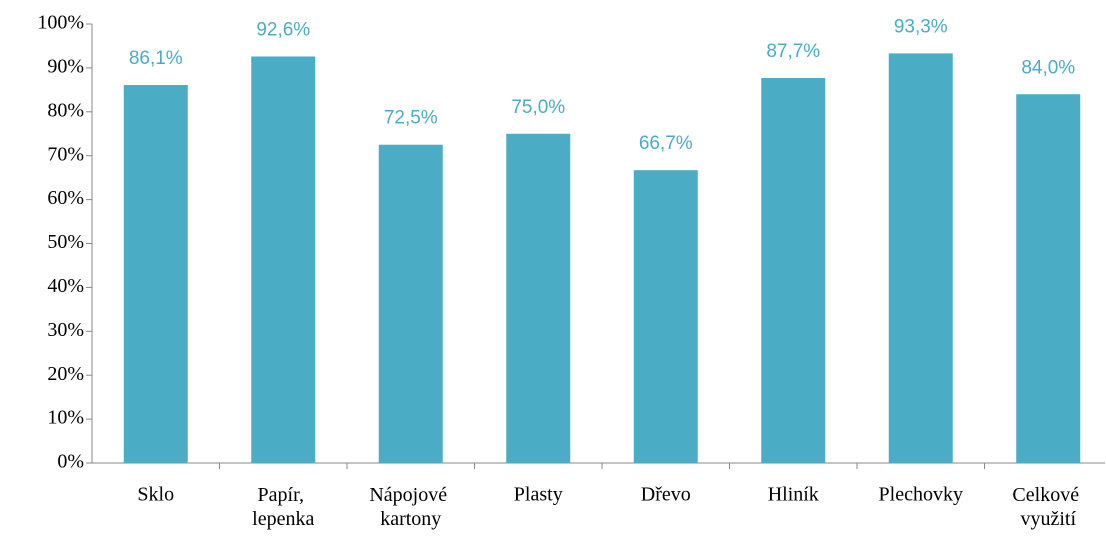 The width and height of the screenshot is (1106, 536). Describe the element at coordinates (65, 374) in the screenshot. I see `y-tick-label: 20%` at that location.